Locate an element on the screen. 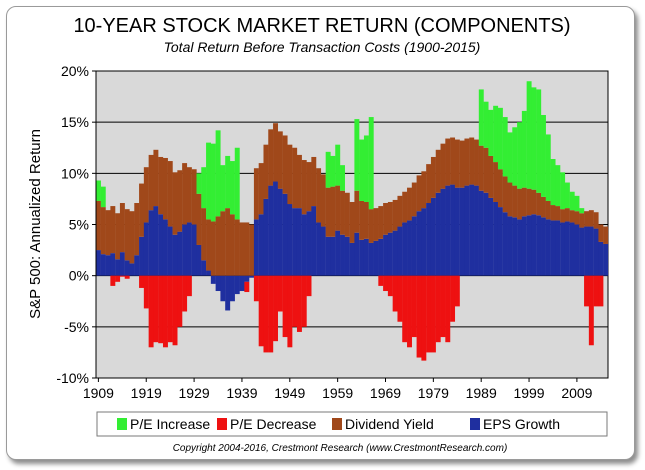 This screenshot has height=470, width=645. bar-dividend-yield-1929 is located at coordinates (194, 197).